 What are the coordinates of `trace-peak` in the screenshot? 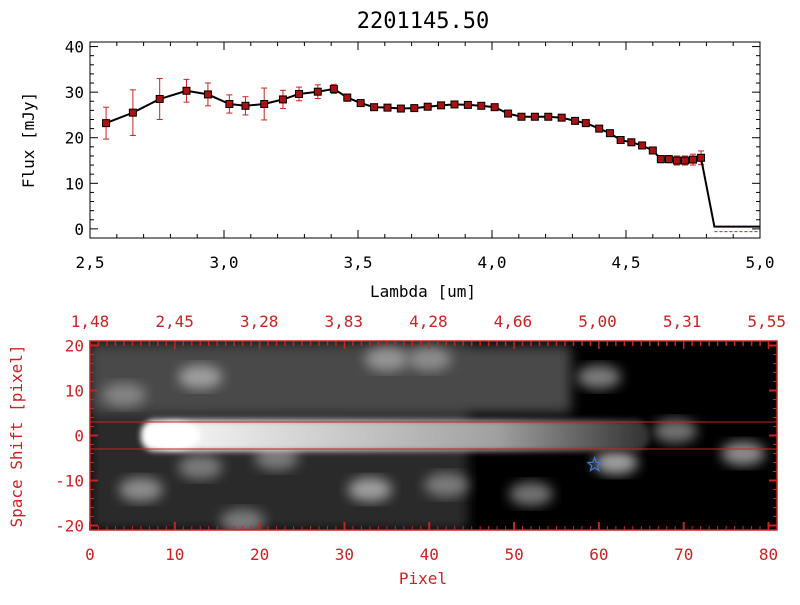 It's located at (174, 435).